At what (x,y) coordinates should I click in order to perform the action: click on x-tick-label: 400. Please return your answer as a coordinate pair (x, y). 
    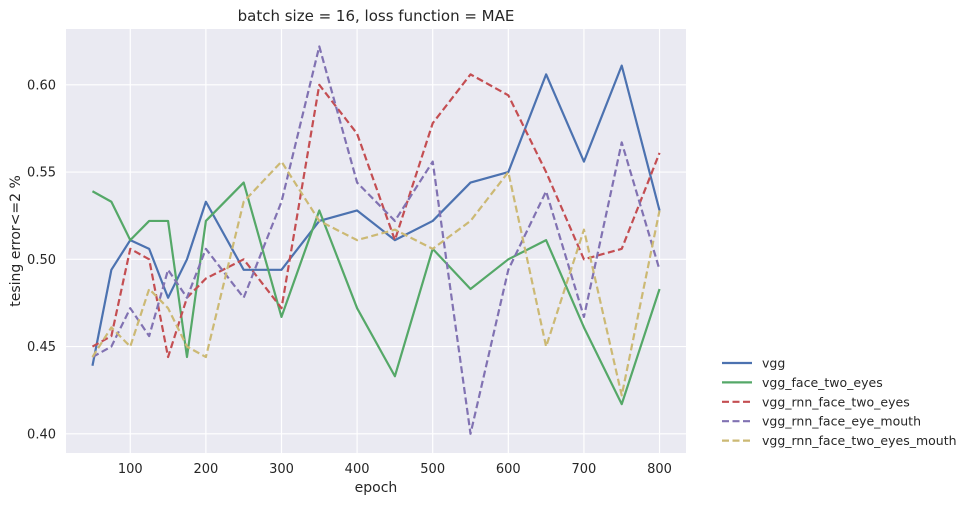
    Looking at the image, I should click on (357, 469).